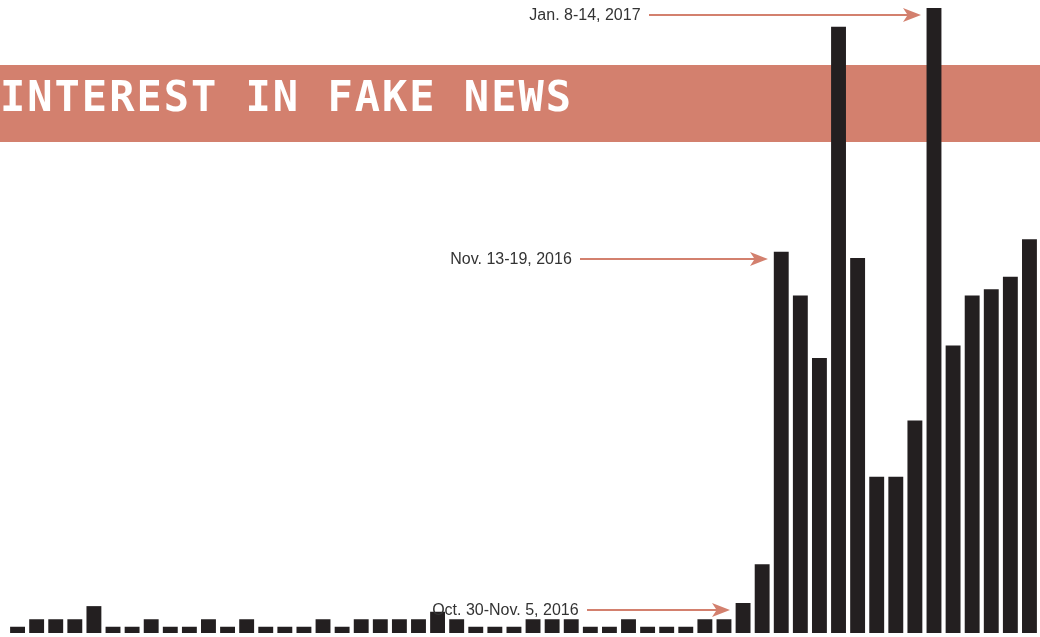  I want to click on annotation: Nov. 13-19, 2016, so click(511, 258).